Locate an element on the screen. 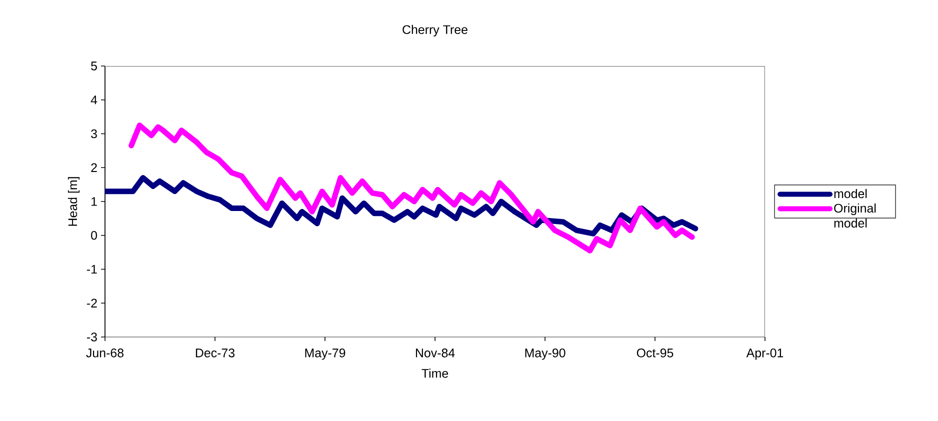 This screenshot has width=938, height=421. chart-title: Cherry Tree is located at coordinates (435, 30).